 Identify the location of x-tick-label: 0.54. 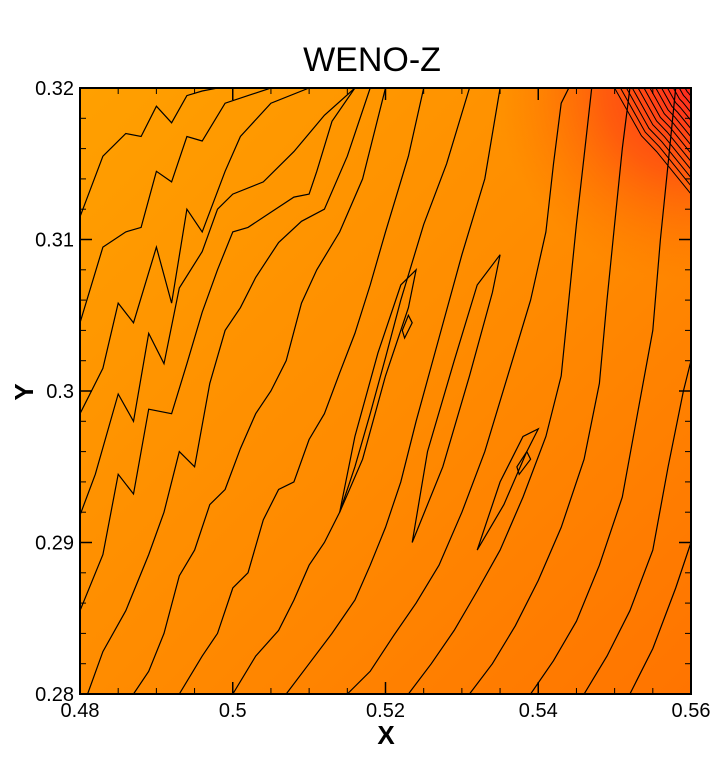
(538, 711).